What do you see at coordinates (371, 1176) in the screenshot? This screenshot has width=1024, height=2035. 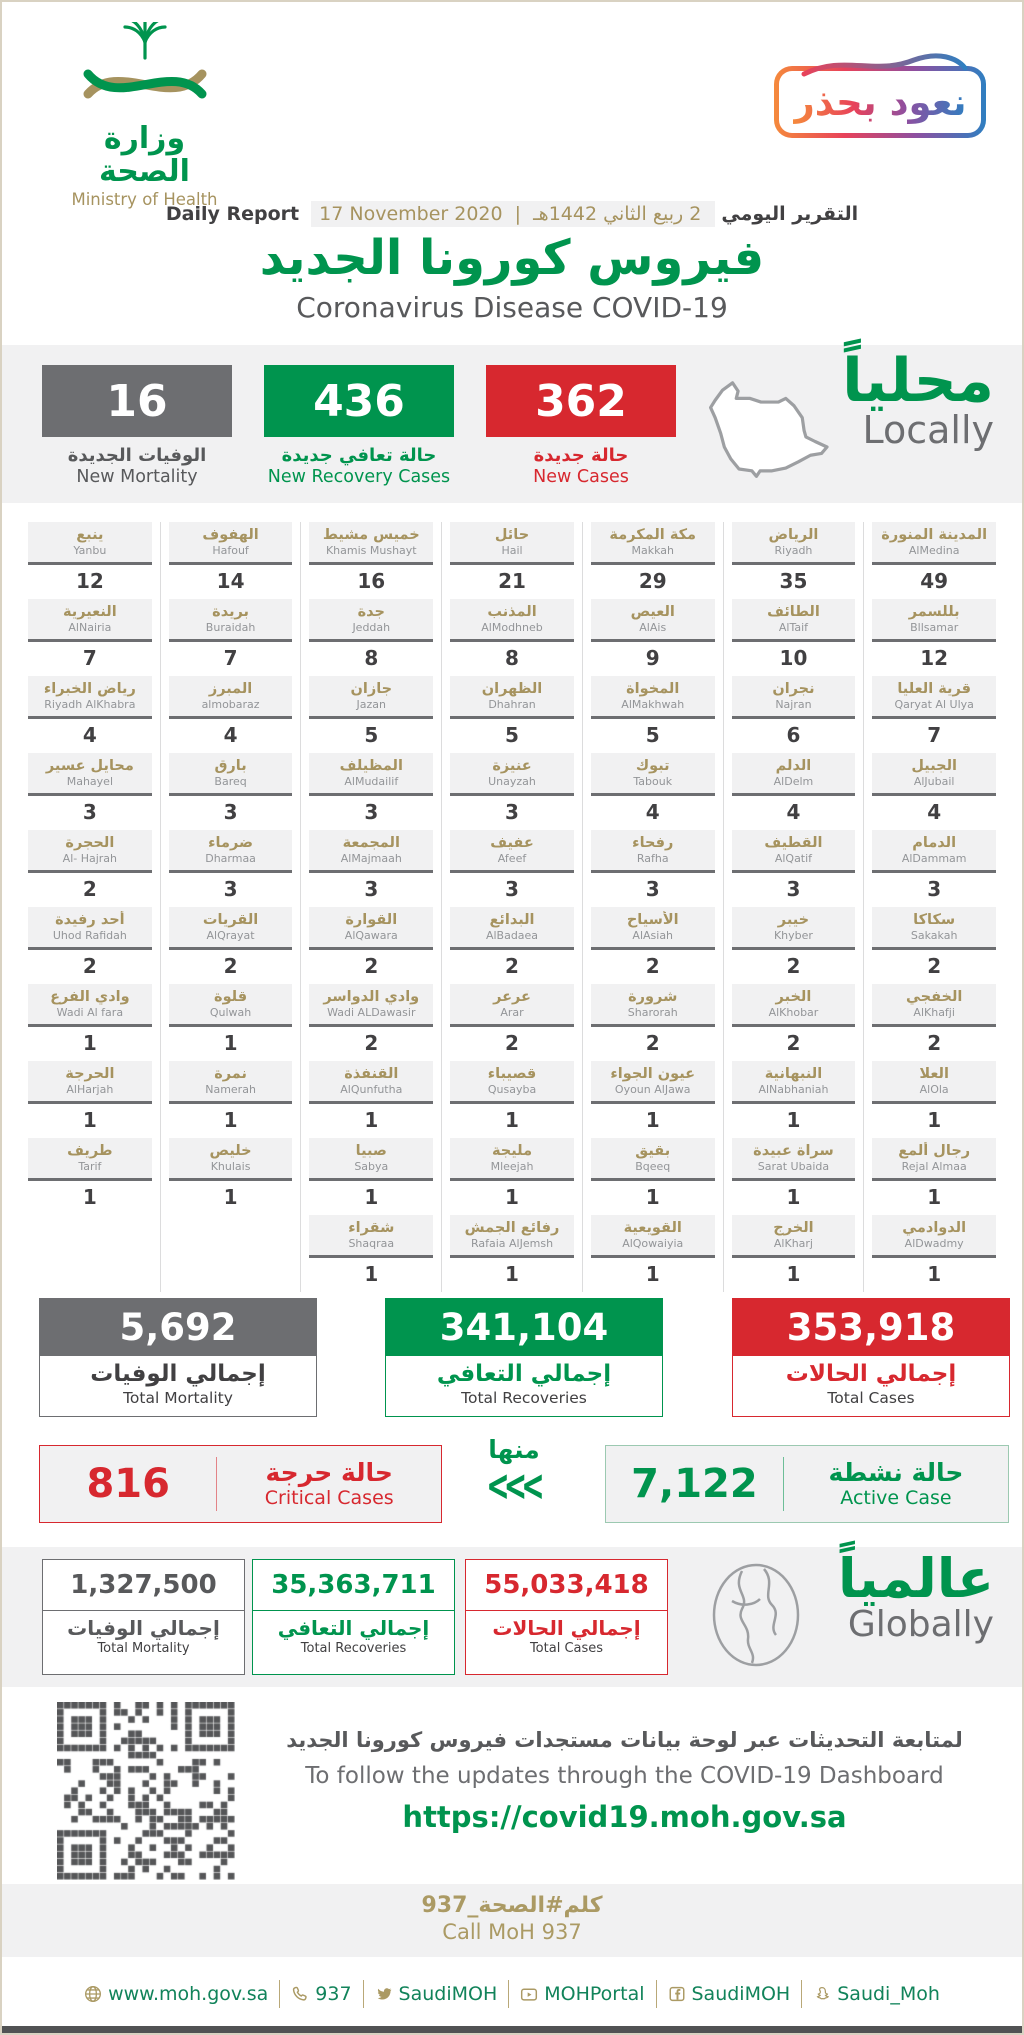 I see `city-cell-sabya: صبيا Sabya 1` at bounding box center [371, 1176].